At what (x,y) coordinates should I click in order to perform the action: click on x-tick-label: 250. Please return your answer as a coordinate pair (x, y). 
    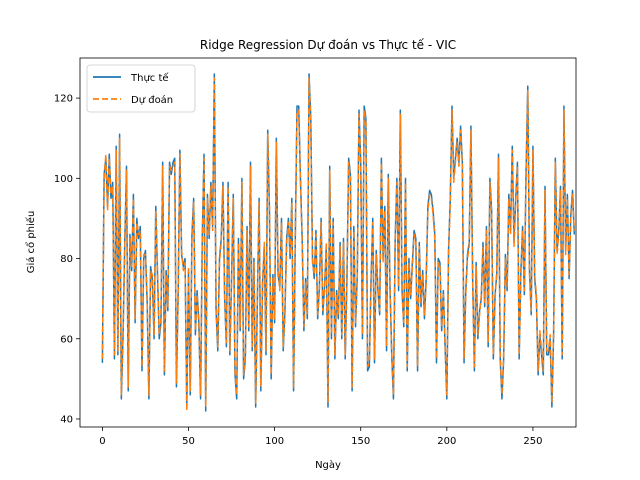
    Looking at the image, I should click on (532, 441).